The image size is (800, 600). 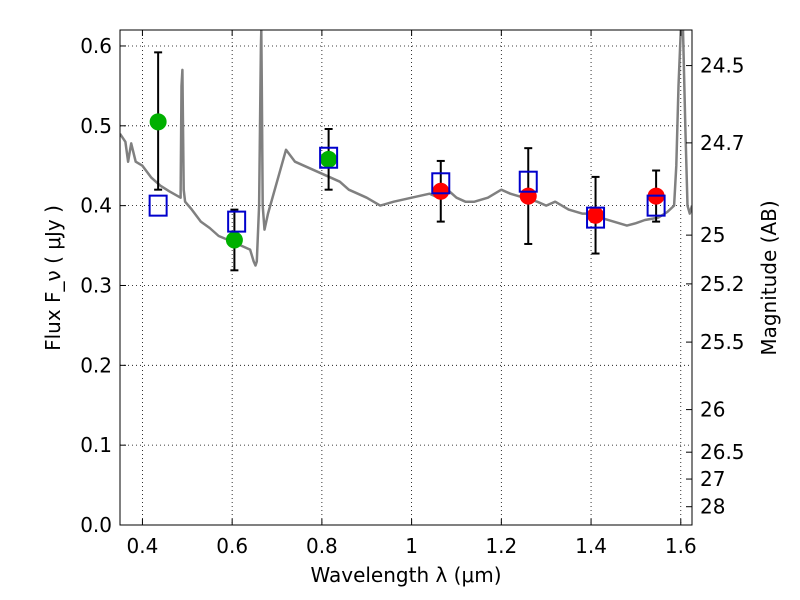 What do you see at coordinates (322, 546) in the screenshot?
I see `x-tick-label: 0.8` at bounding box center [322, 546].